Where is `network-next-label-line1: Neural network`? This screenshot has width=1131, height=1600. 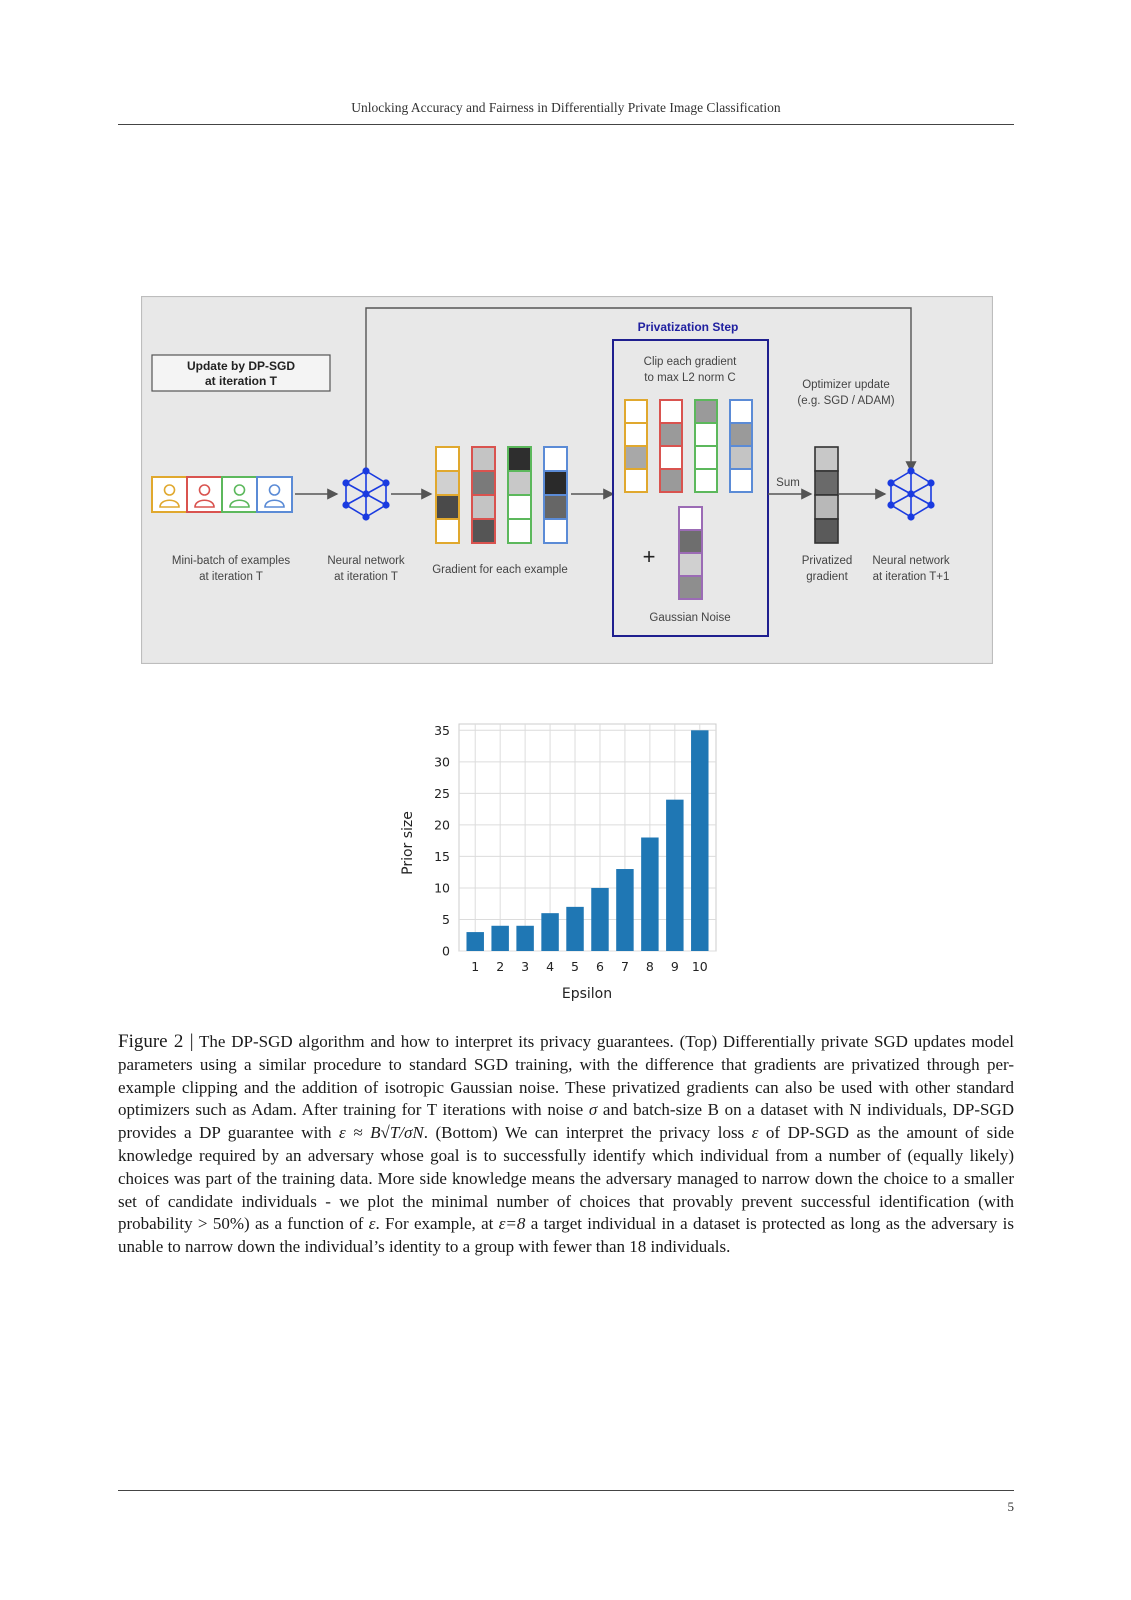 network-next-label-line1: Neural network is located at coordinates (911, 561).